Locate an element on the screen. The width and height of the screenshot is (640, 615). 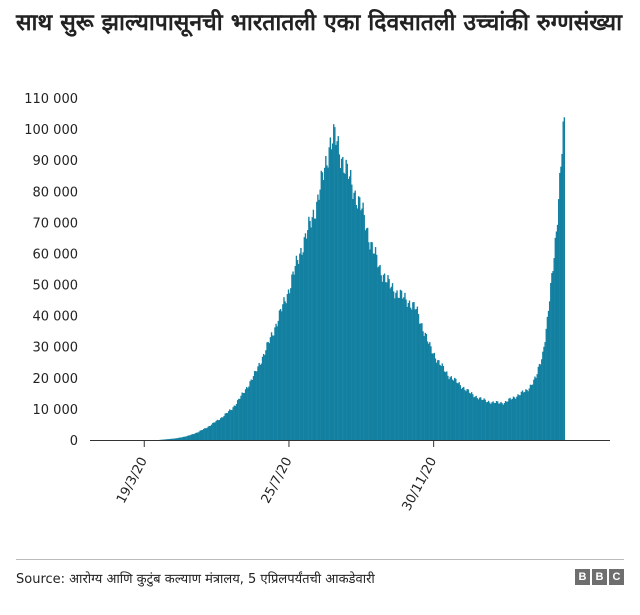
y-tick-label: 80 000 is located at coordinates (56, 192).